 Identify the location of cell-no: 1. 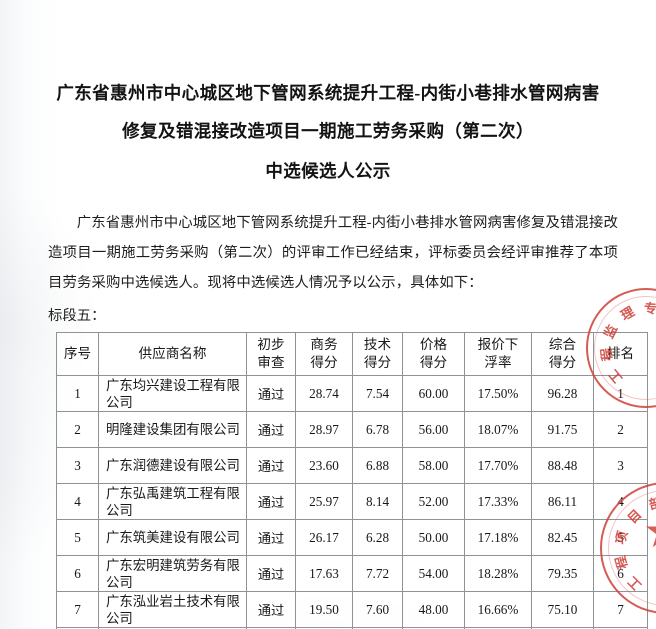
(77, 393).